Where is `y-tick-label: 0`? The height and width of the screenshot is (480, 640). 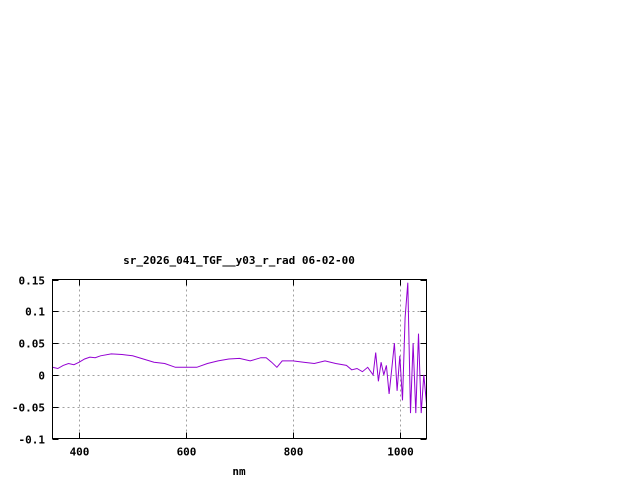 y-tick-label: 0 is located at coordinates (41, 376).